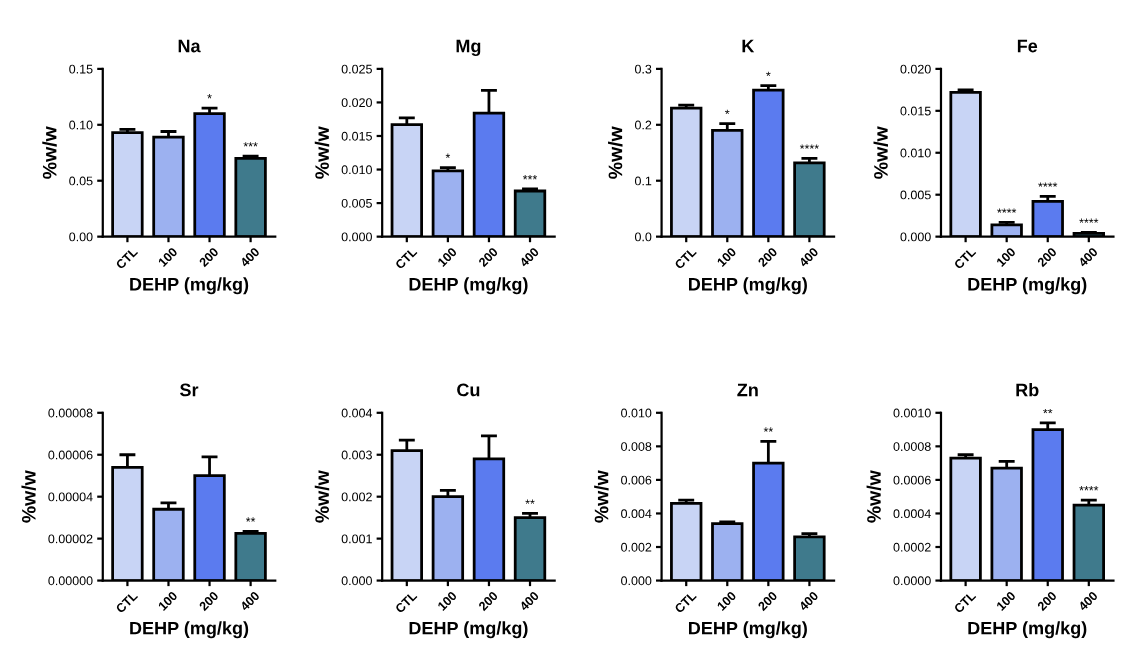  What do you see at coordinates (1027, 390) in the screenshot?
I see `chart-title: Rb` at bounding box center [1027, 390].